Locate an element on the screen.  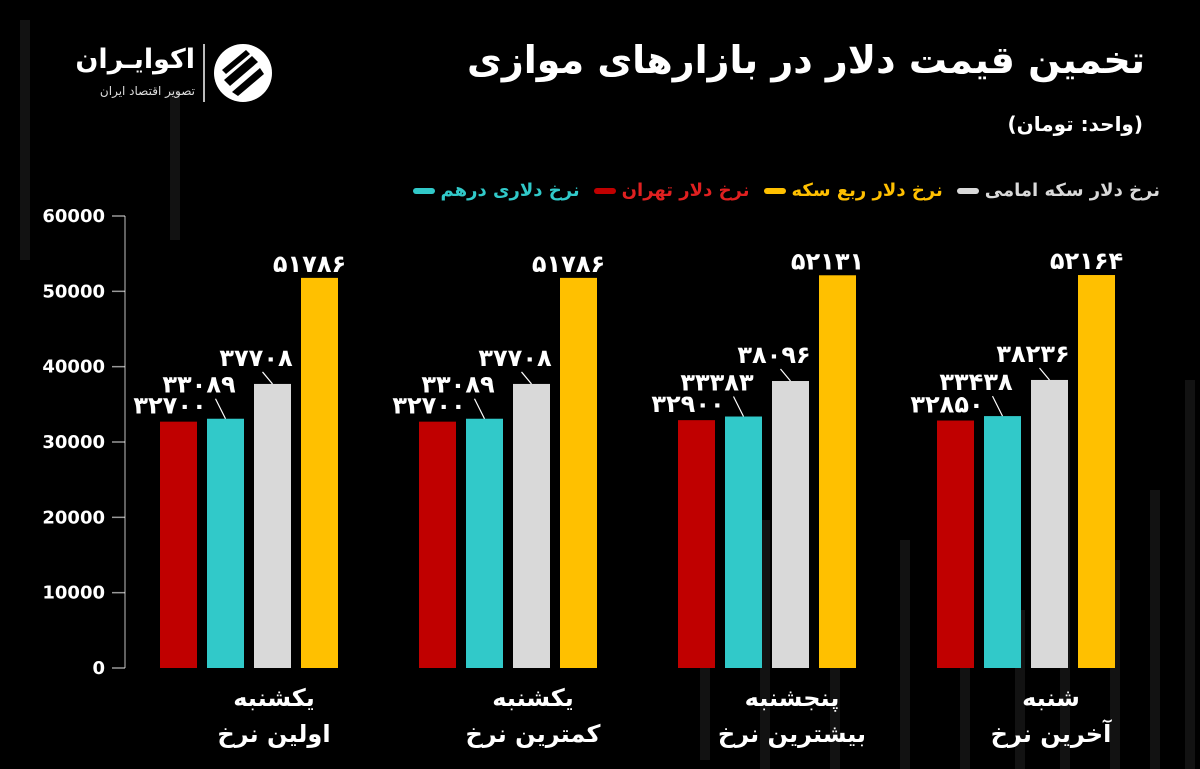
bar-value-label: ۳۳۴۳۸ is located at coordinates (976, 382).